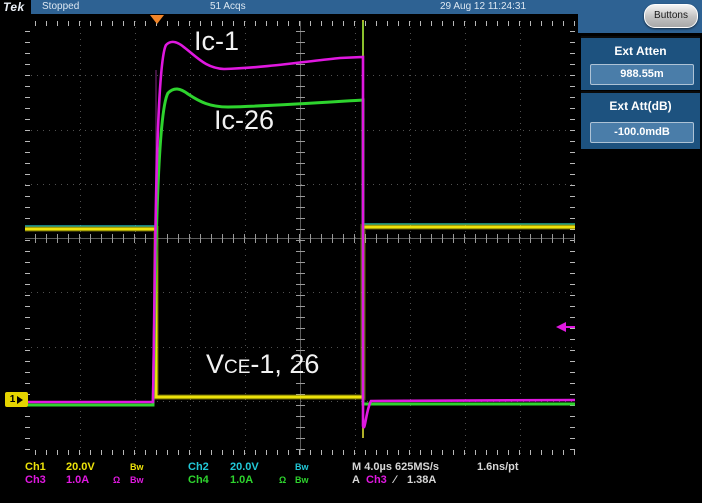  I want to click on center-vertical-axis, so click(300, 238).